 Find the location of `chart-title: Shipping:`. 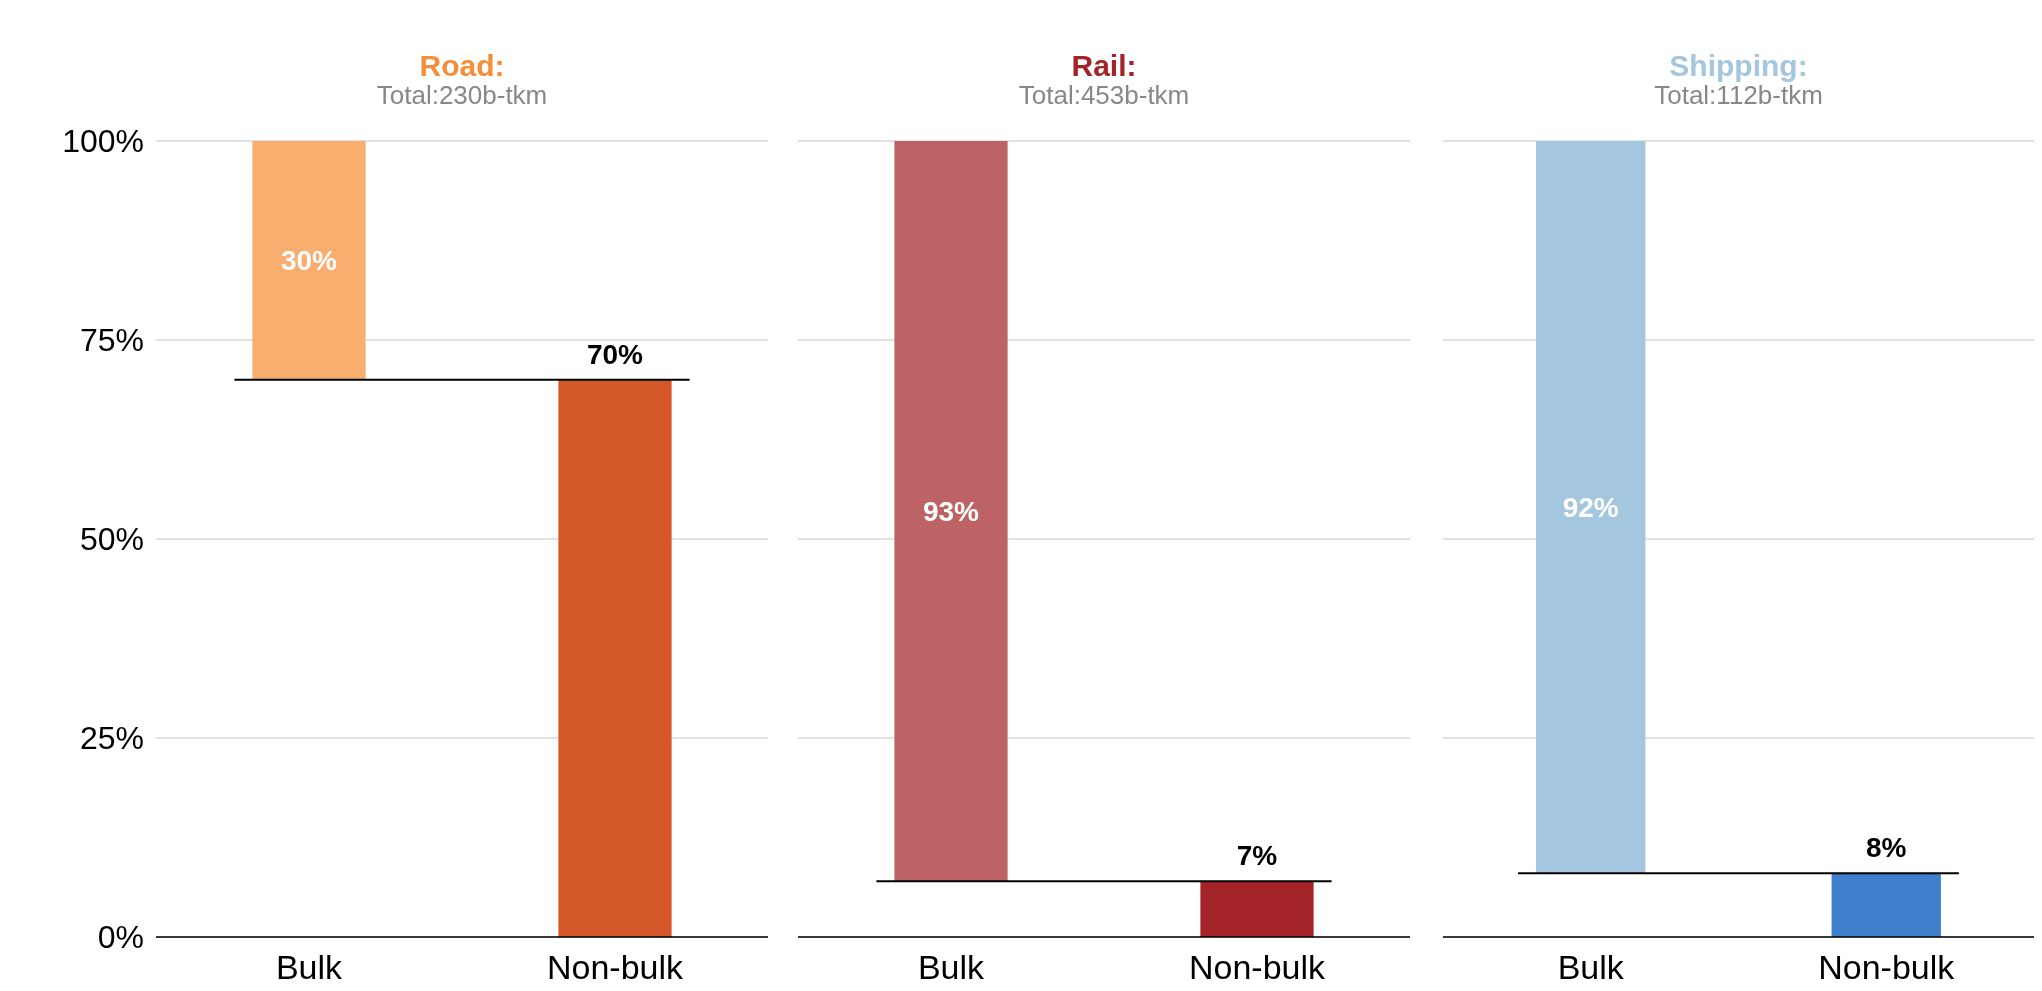

chart-title: Shipping: is located at coordinates (1738, 65).